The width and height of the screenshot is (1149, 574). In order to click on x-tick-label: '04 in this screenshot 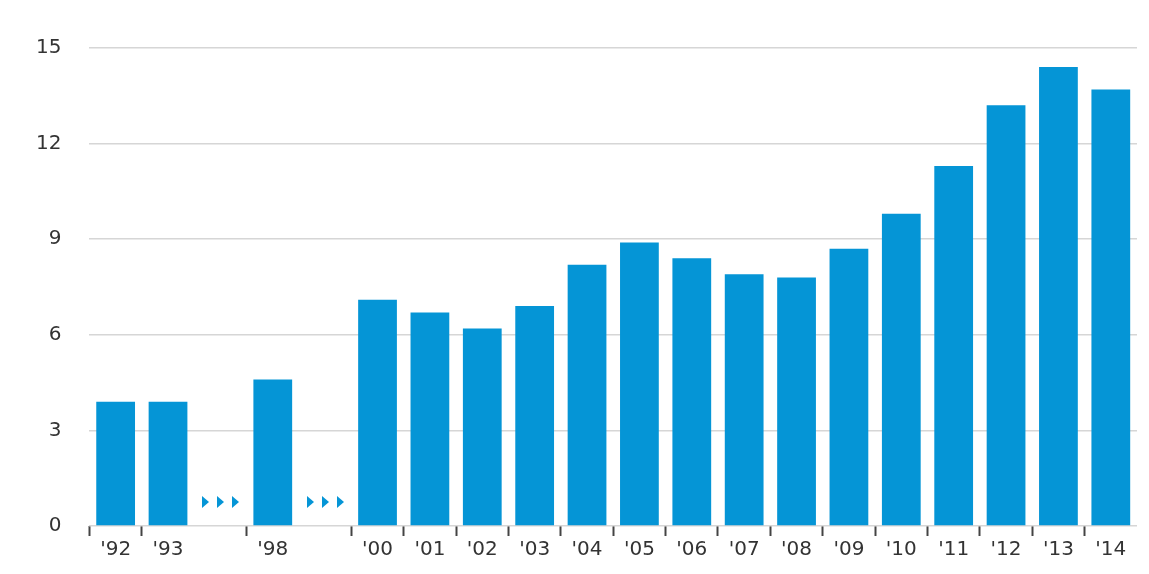, I will do `click(587, 548)`.